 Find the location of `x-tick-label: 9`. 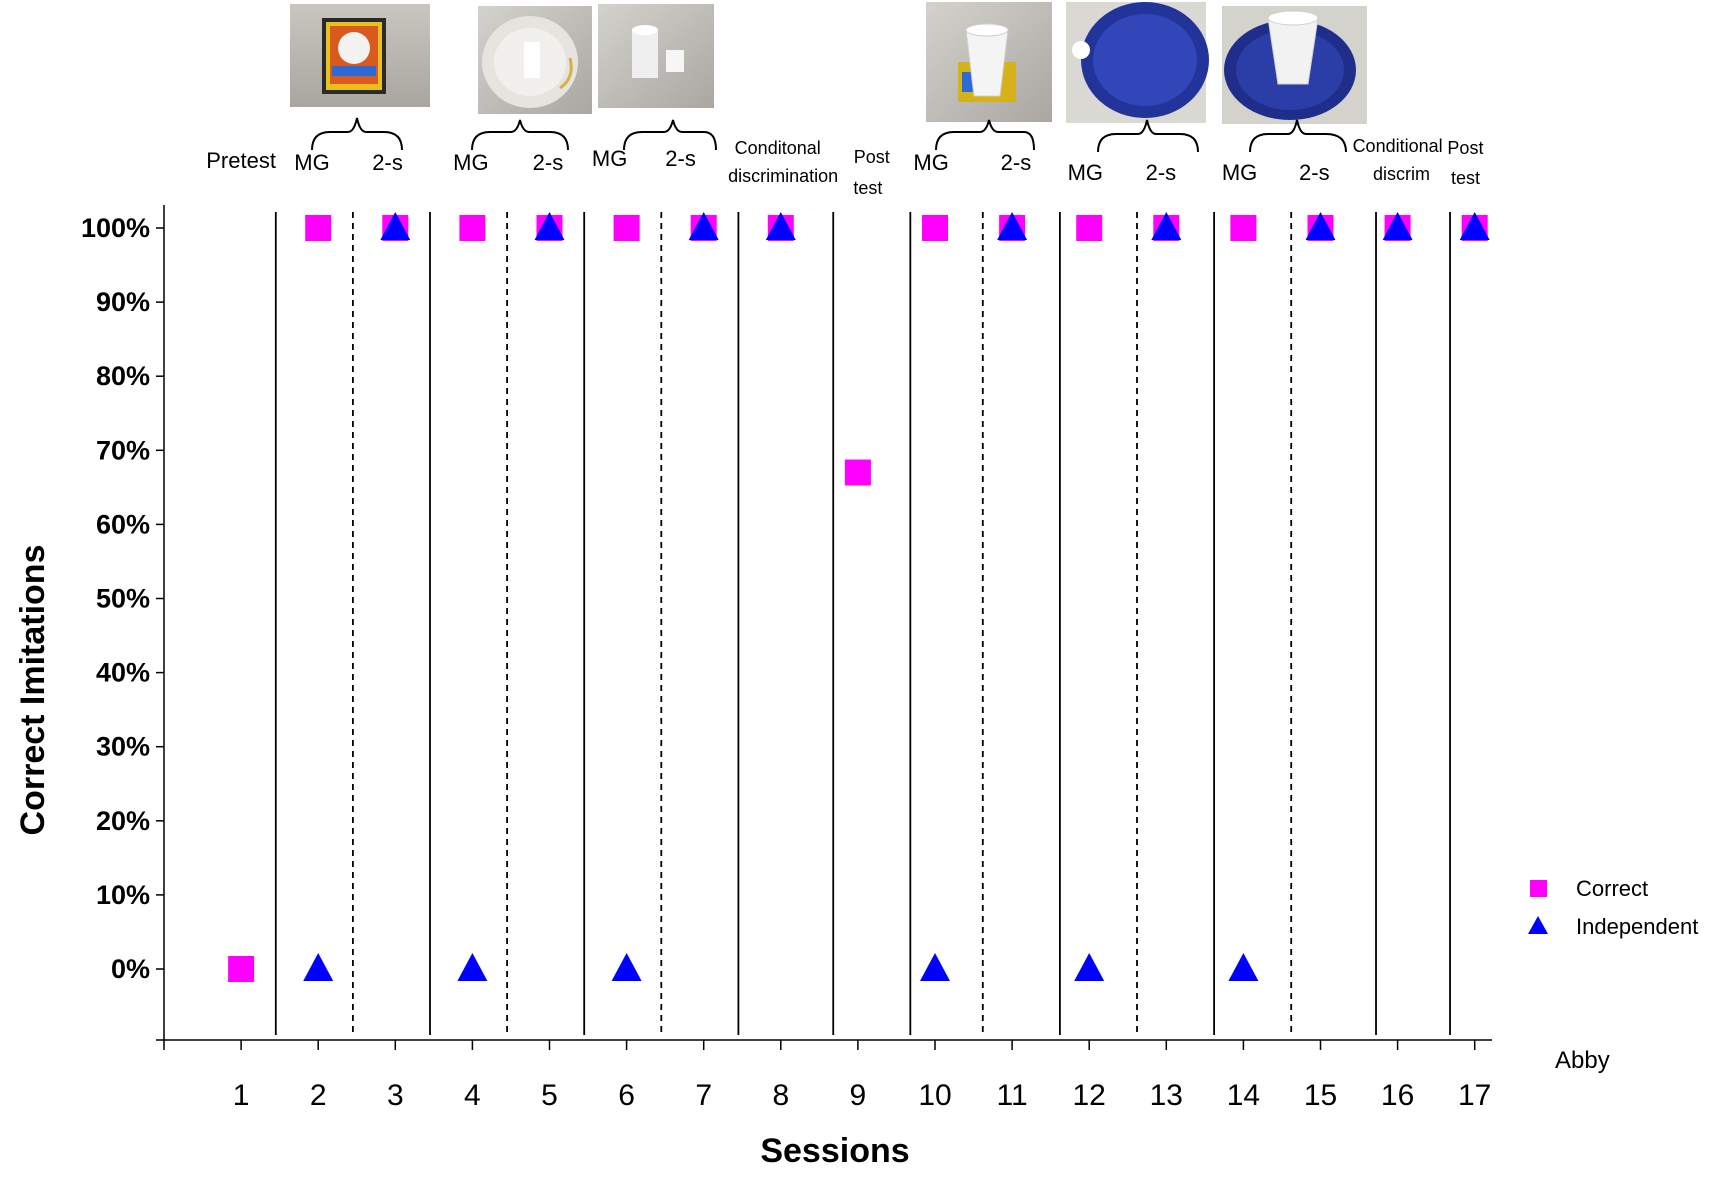

x-tick-label: 9 is located at coordinates (858, 1095).